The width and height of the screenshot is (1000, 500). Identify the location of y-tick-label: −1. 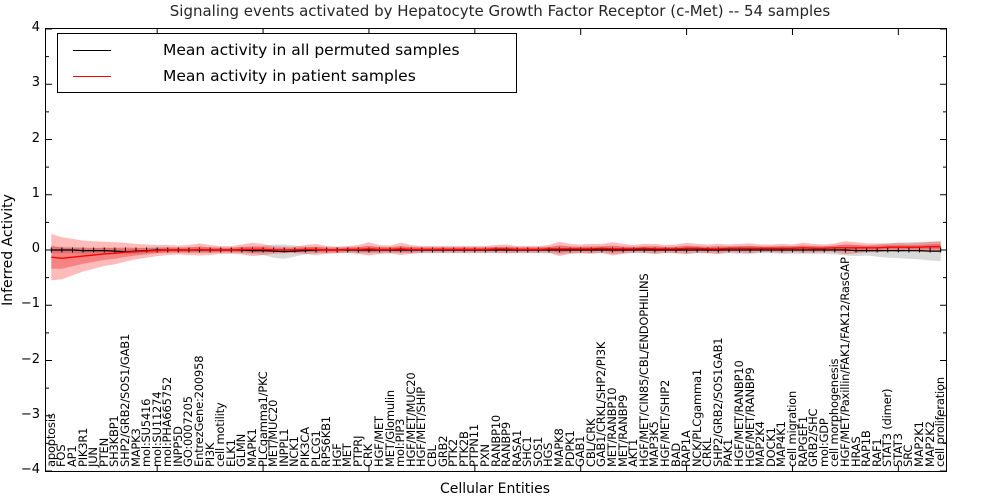
(30, 304).